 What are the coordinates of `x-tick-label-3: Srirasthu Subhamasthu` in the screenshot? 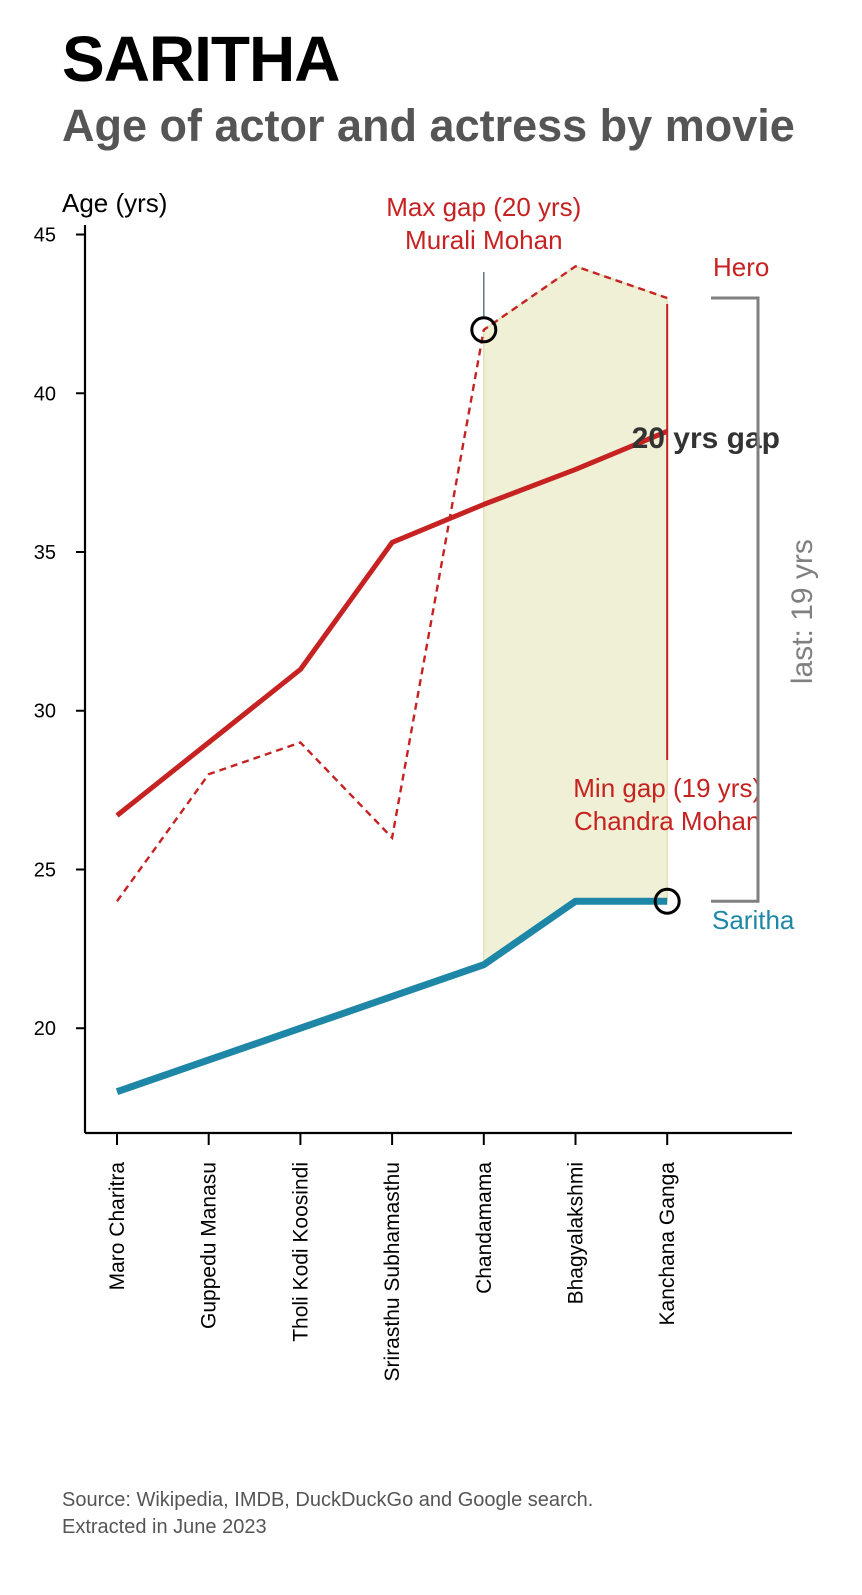 It's located at (392, 1271).